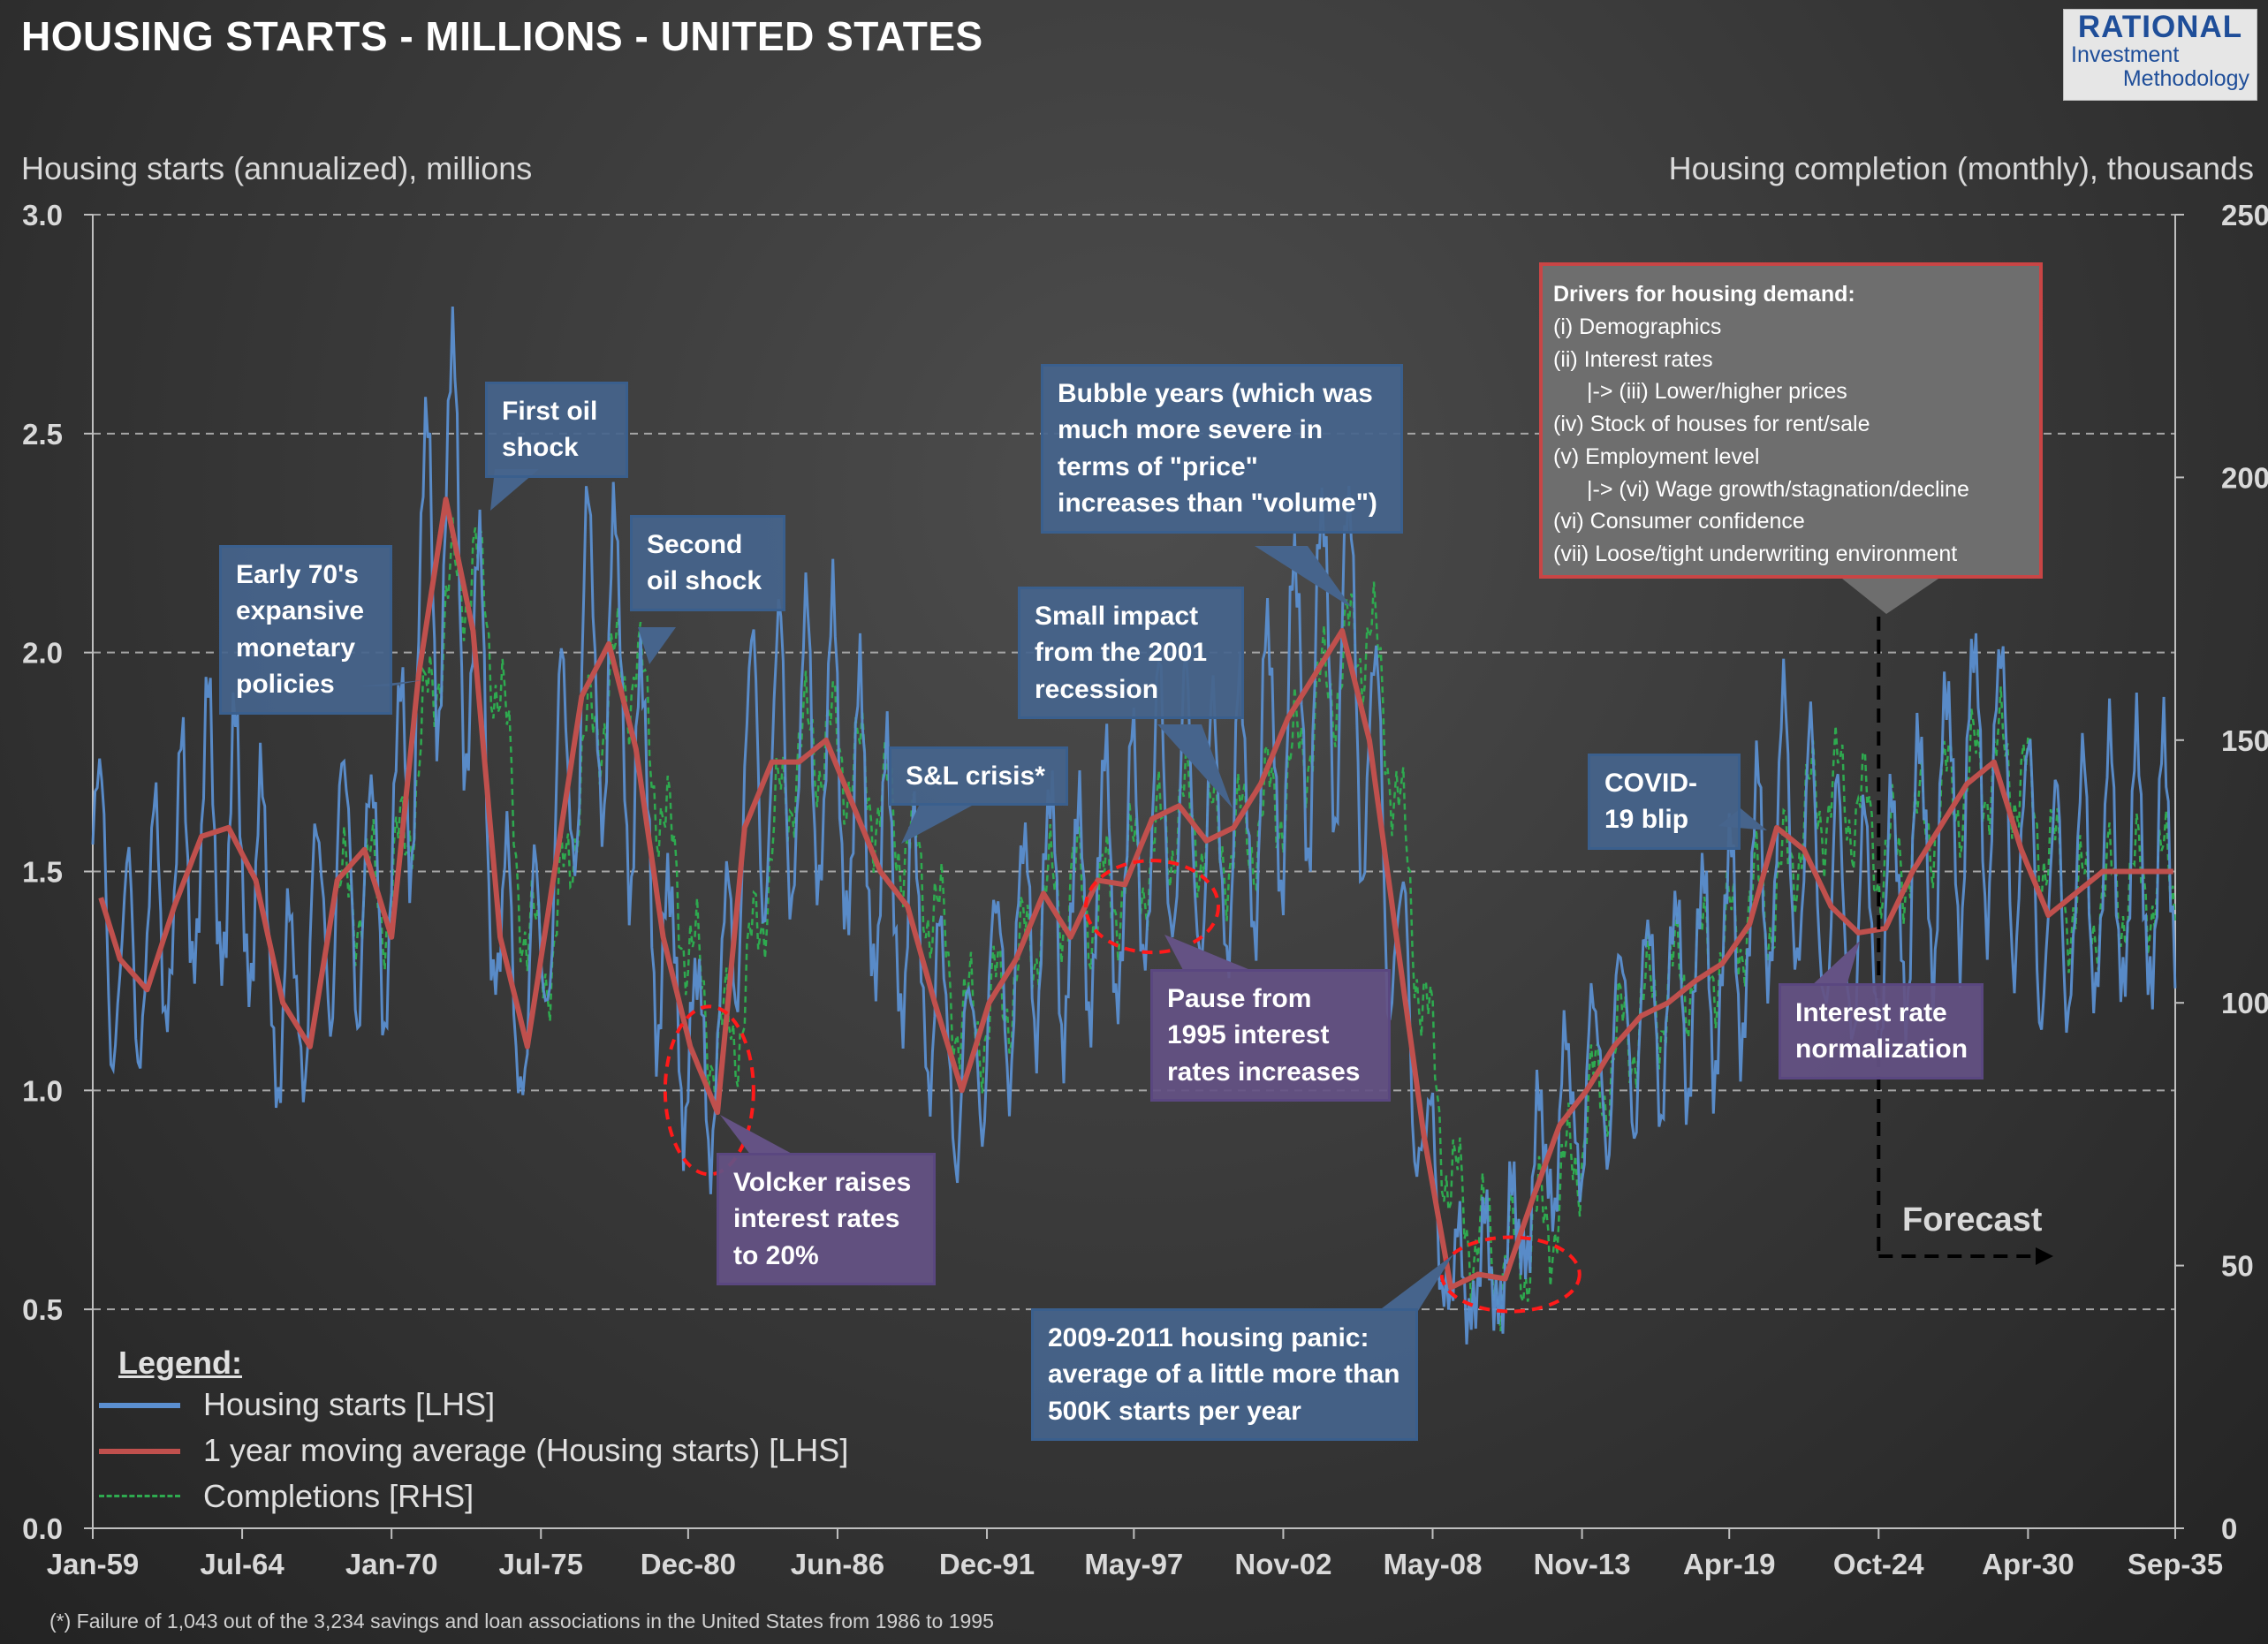 This screenshot has height=1644, width=2268. What do you see at coordinates (180, 1363) in the screenshot?
I see `legend-title: Legend:` at bounding box center [180, 1363].